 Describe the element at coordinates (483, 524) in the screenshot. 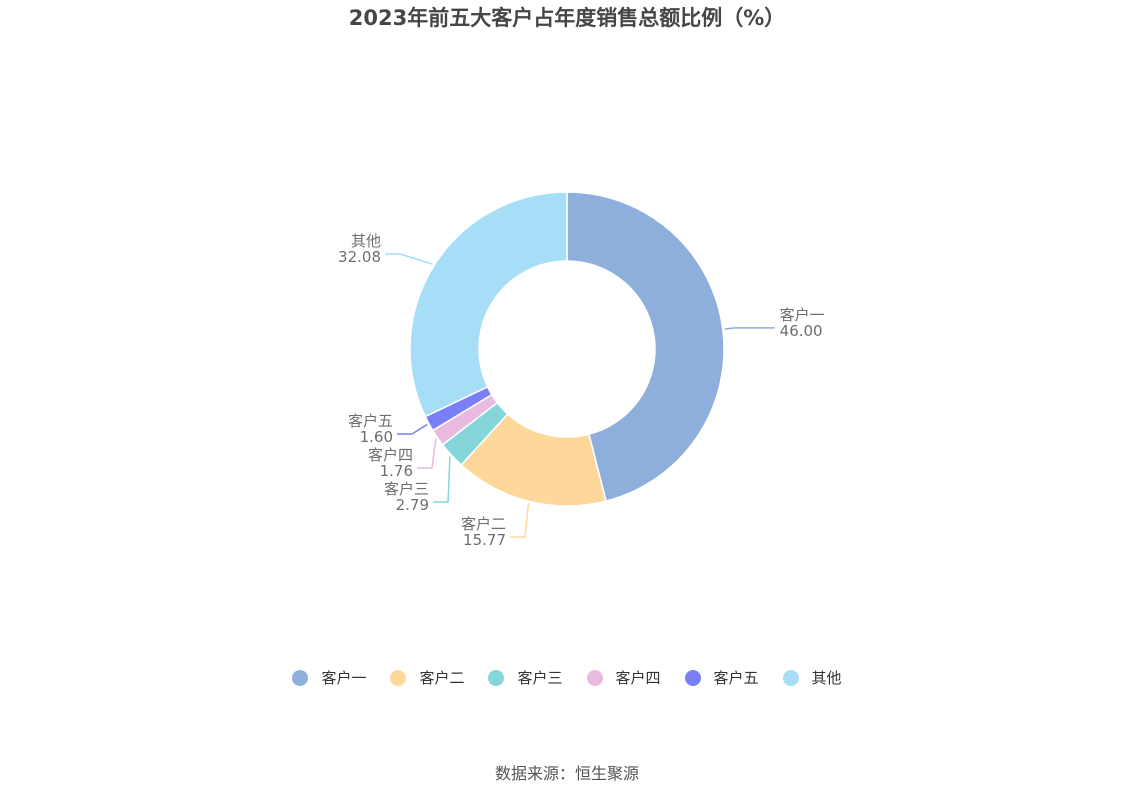

I see `slice-label-2: 客户二` at that location.